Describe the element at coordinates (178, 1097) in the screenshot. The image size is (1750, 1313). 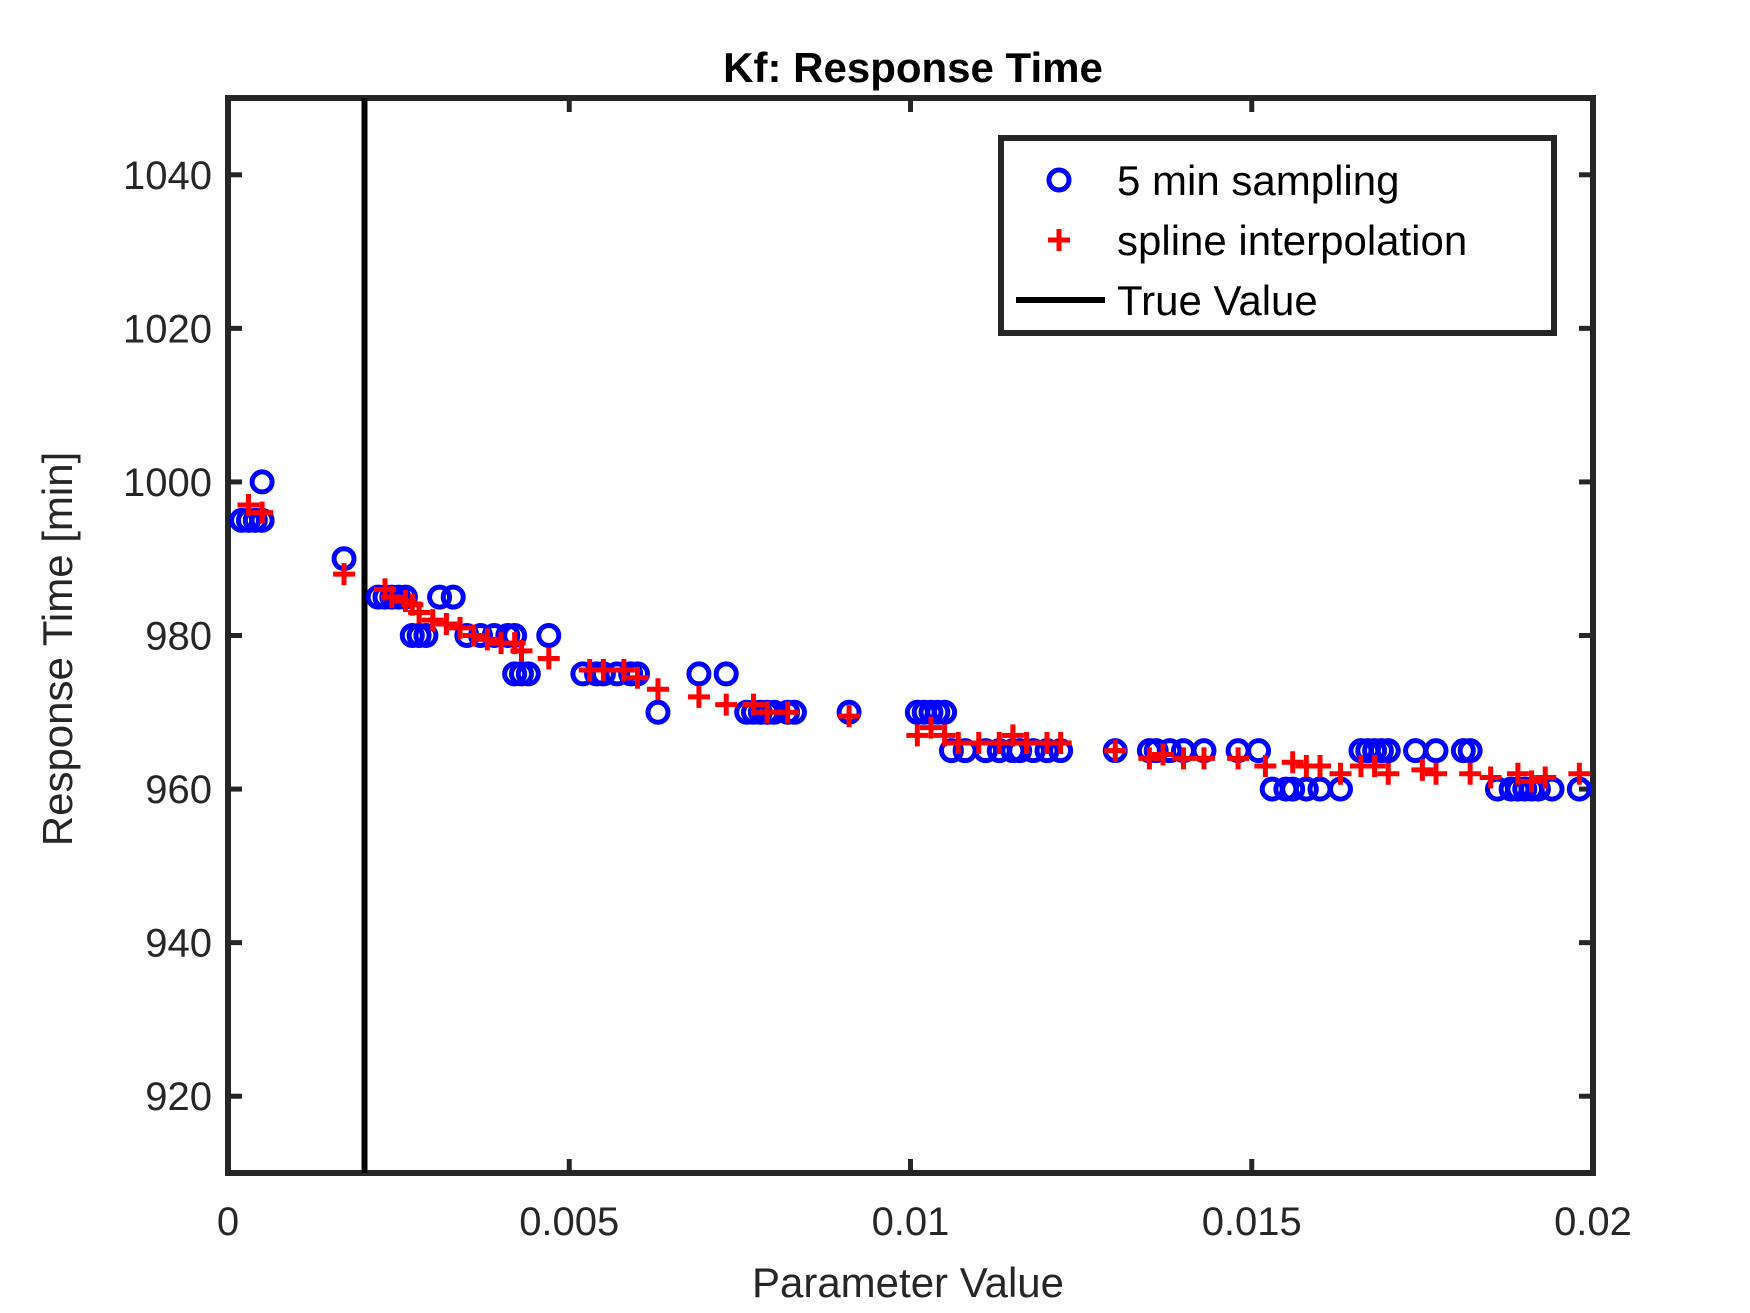
I see `y-tick-label: 920` at that location.